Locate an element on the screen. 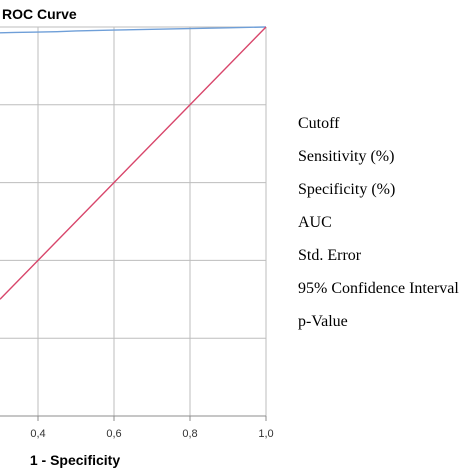  x-tick-label-3: 1,0 is located at coordinates (265, 434).